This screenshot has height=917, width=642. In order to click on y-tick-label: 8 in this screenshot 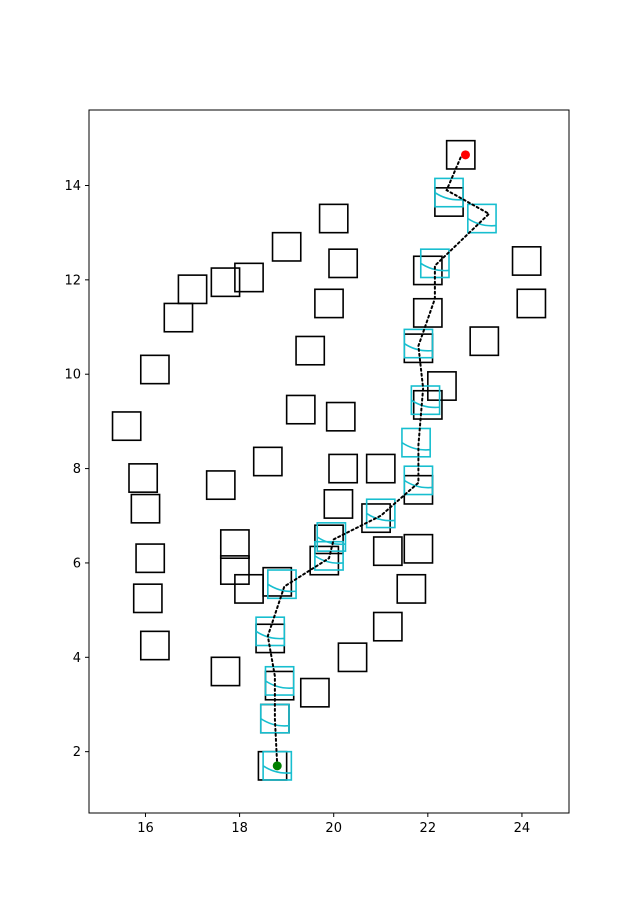, I will do `click(77, 469)`.